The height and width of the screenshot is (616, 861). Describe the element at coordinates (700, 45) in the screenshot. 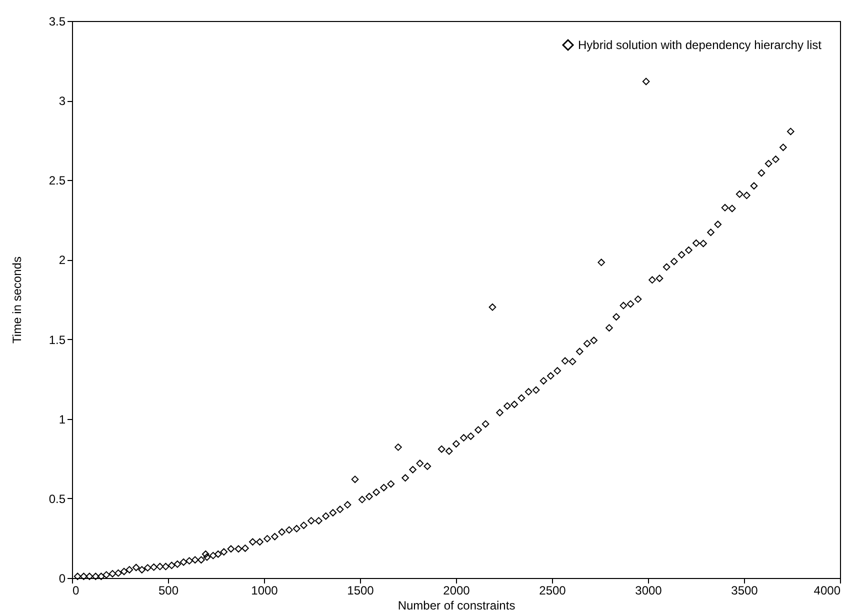

I see `legend-label: Hybrid solution with dependency hierarchy list` at that location.